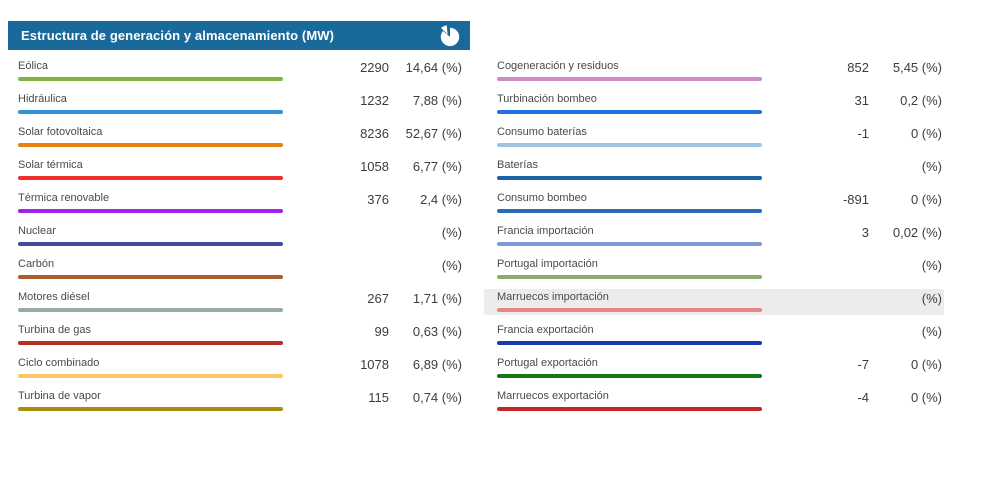 The width and height of the screenshot is (1004, 477). I want to click on generation-row: Solar fotovoltaica 8236 52,67 (%), so click(239, 137).